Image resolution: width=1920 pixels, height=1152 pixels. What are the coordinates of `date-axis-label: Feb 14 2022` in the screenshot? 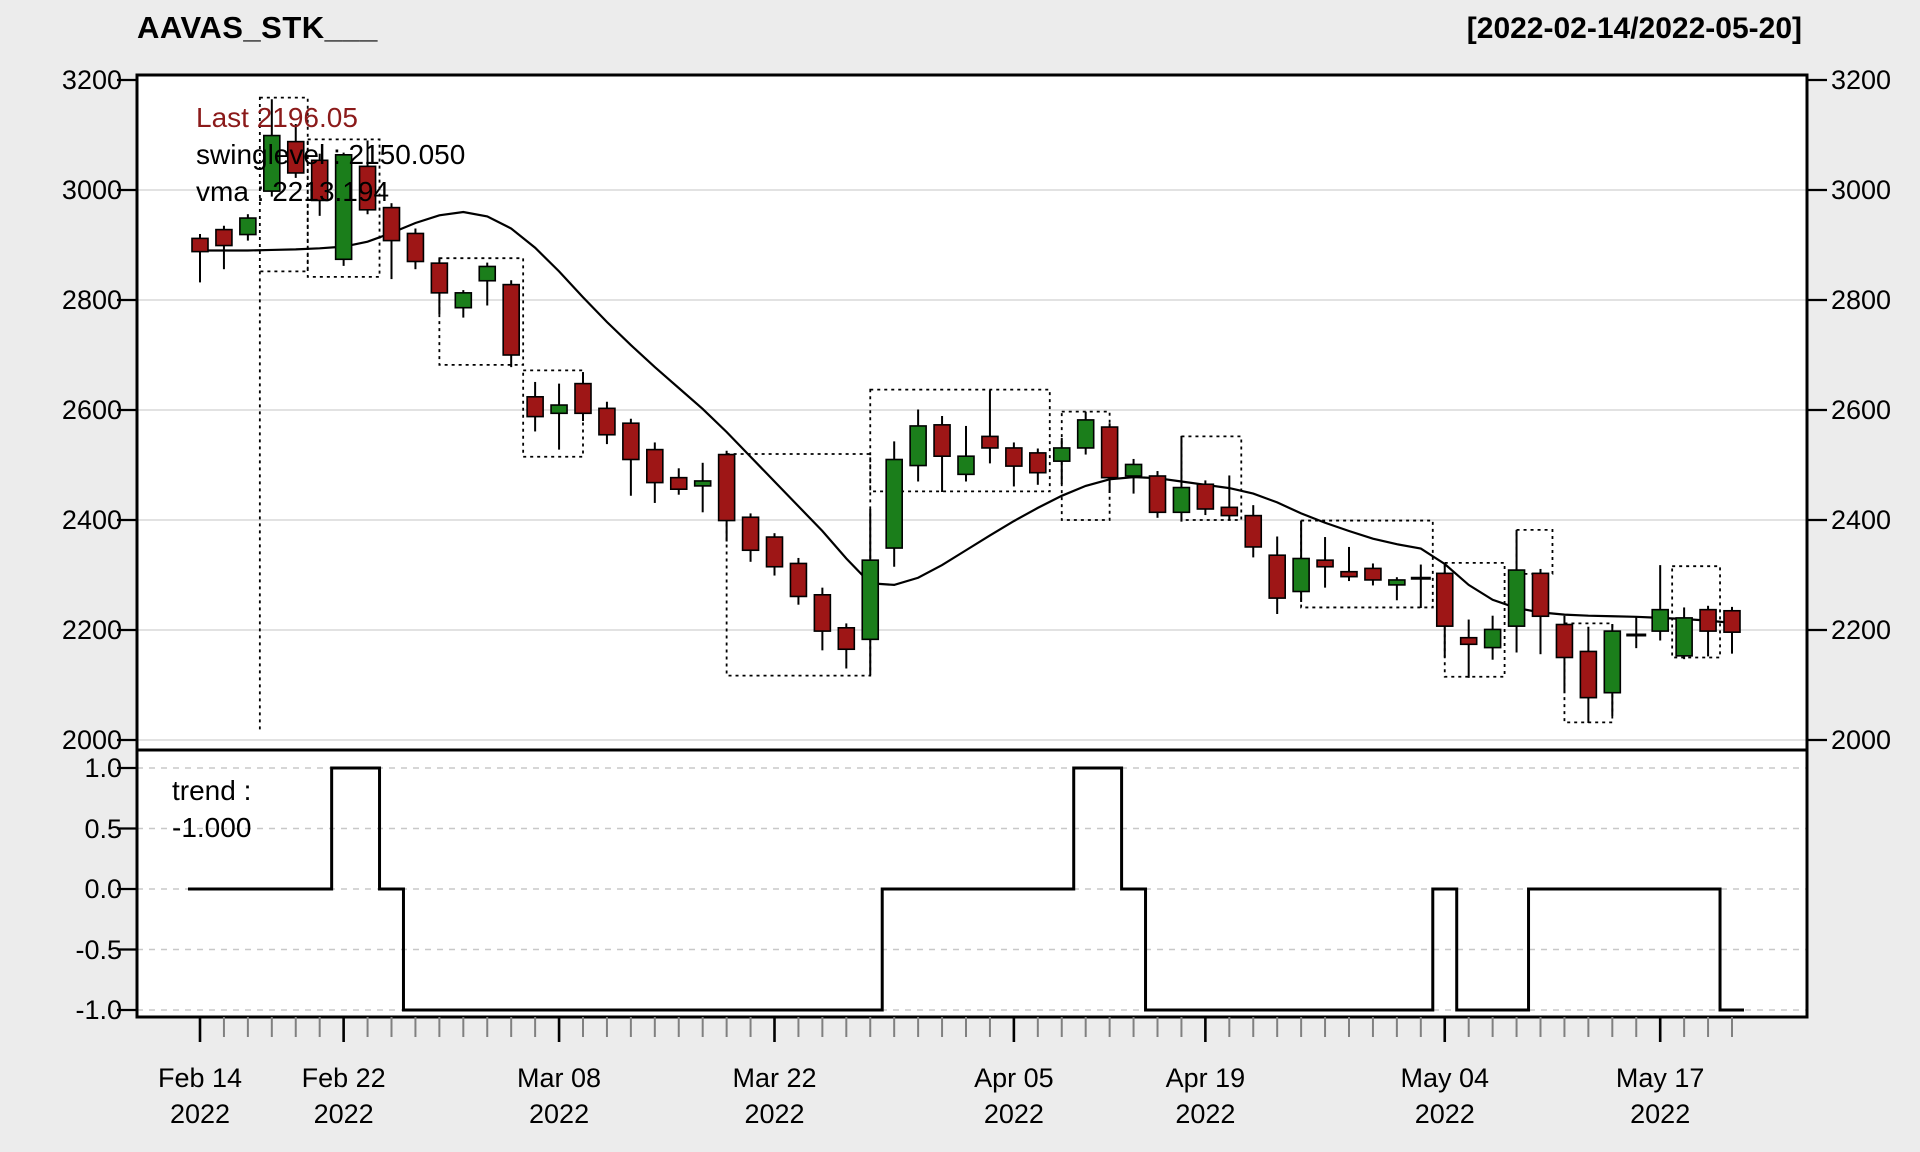 It's located at (200, 1096).